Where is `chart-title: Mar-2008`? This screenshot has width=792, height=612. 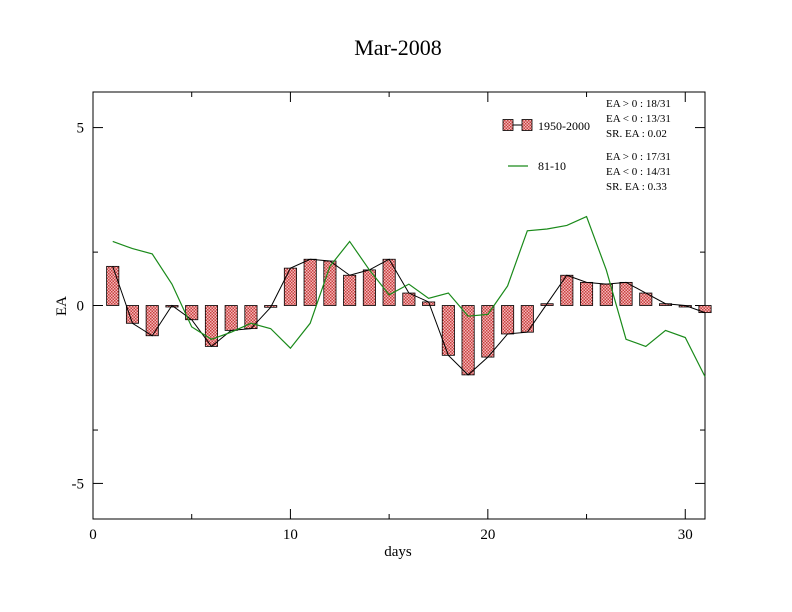
chart-title: Mar-2008 is located at coordinates (398, 47).